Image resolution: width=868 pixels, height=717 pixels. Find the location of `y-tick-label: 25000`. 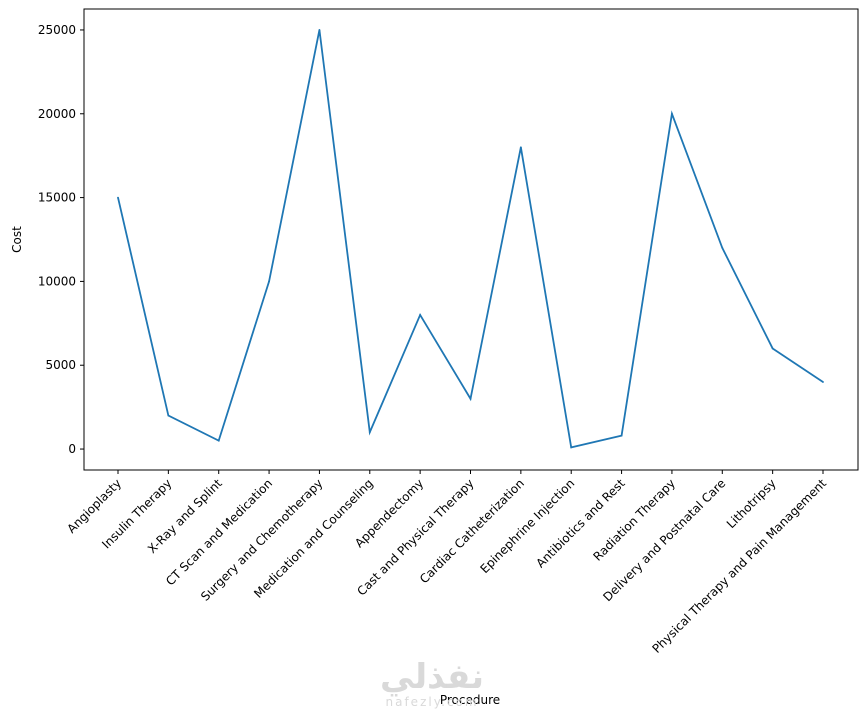

y-tick-label: 25000 is located at coordinates (57, 30).